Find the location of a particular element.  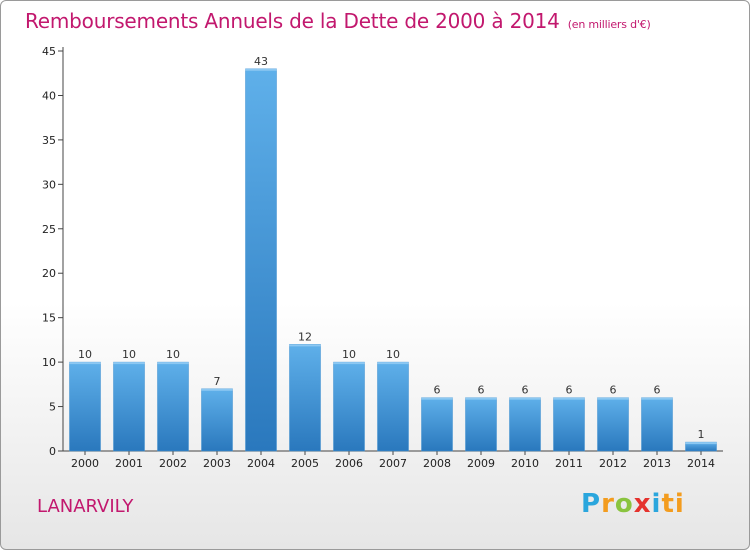

x-tick-label: 2006 is located at coordinates (349, 463).